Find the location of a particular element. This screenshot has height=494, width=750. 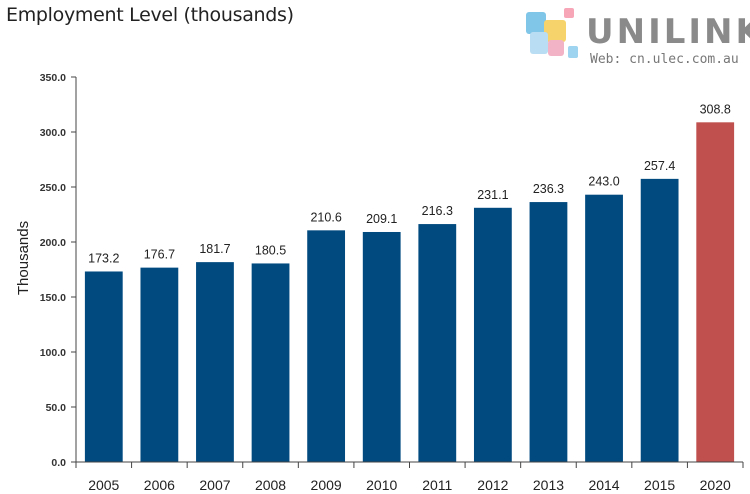

bar-2012 is located at coordinates (492, 334).